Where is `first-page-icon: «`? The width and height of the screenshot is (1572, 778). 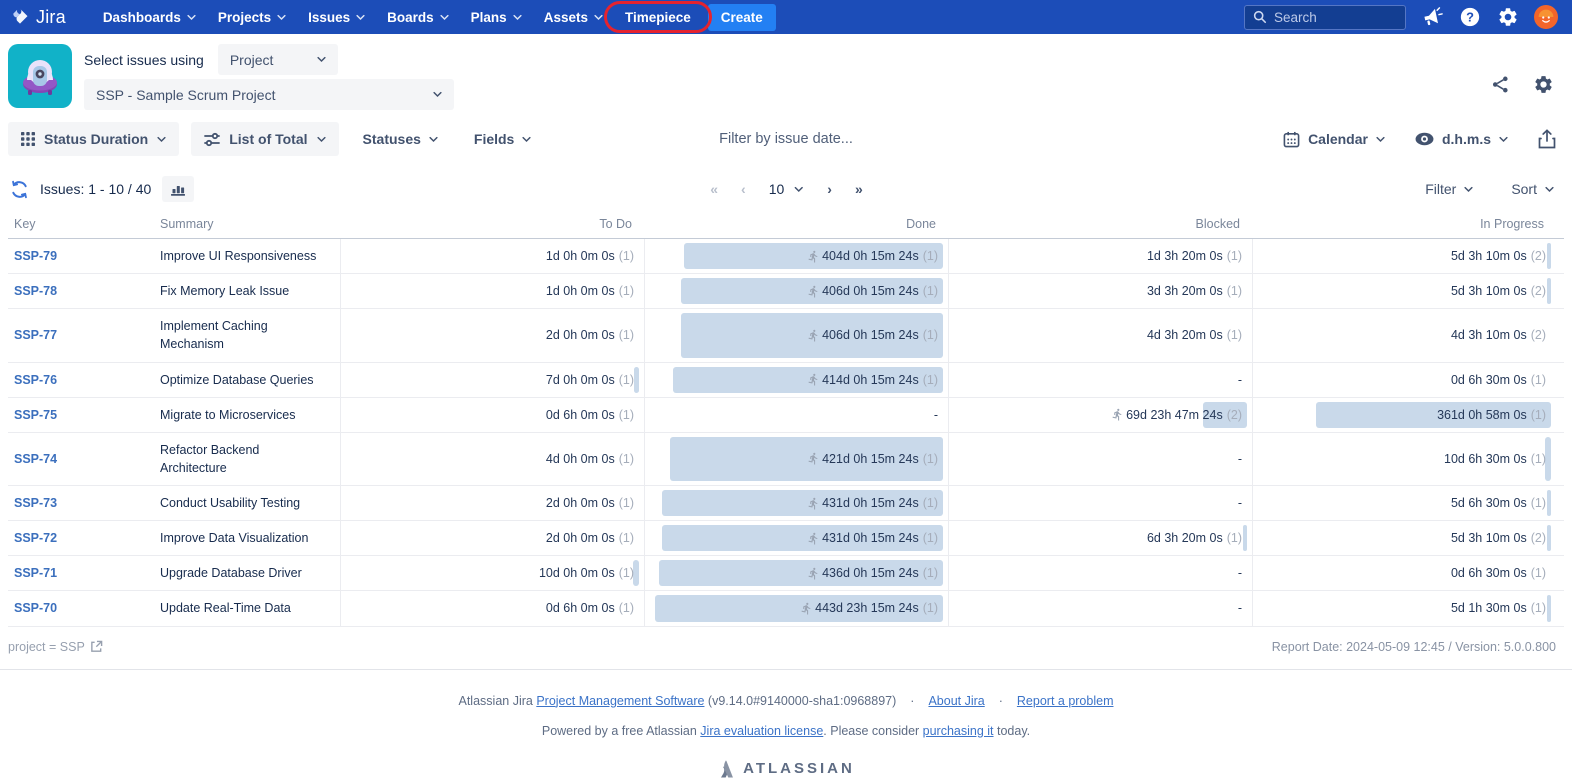 first-page-icon: « is located at coordinates (714, 189).